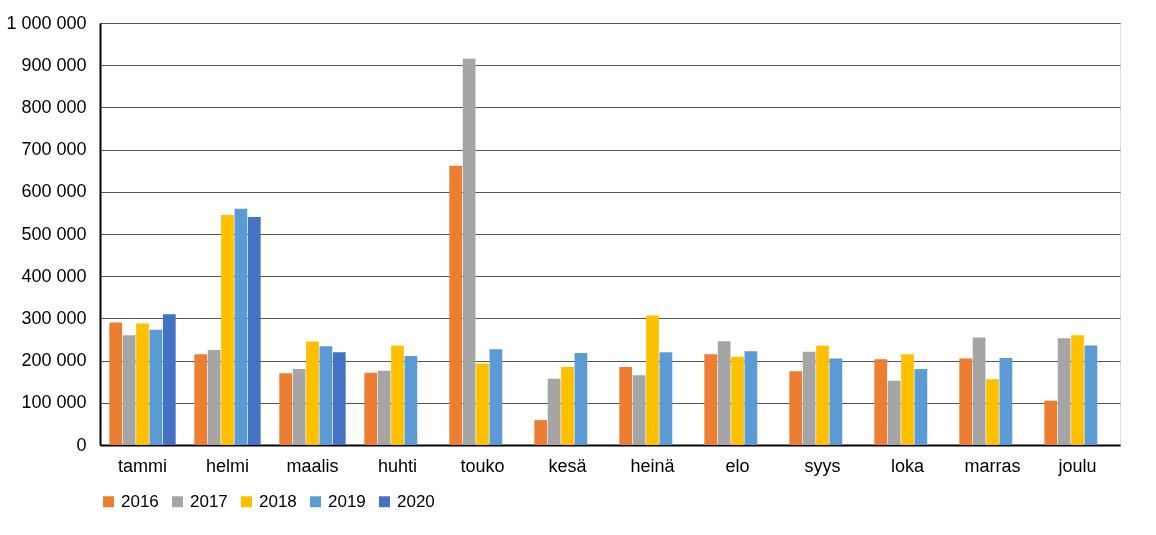 This screenshot has width=1156, height=535. What do you see at coordinates (992, 465) in the screenshot?
I see `x-tick-label: marras` at bounding box center [992, 465].